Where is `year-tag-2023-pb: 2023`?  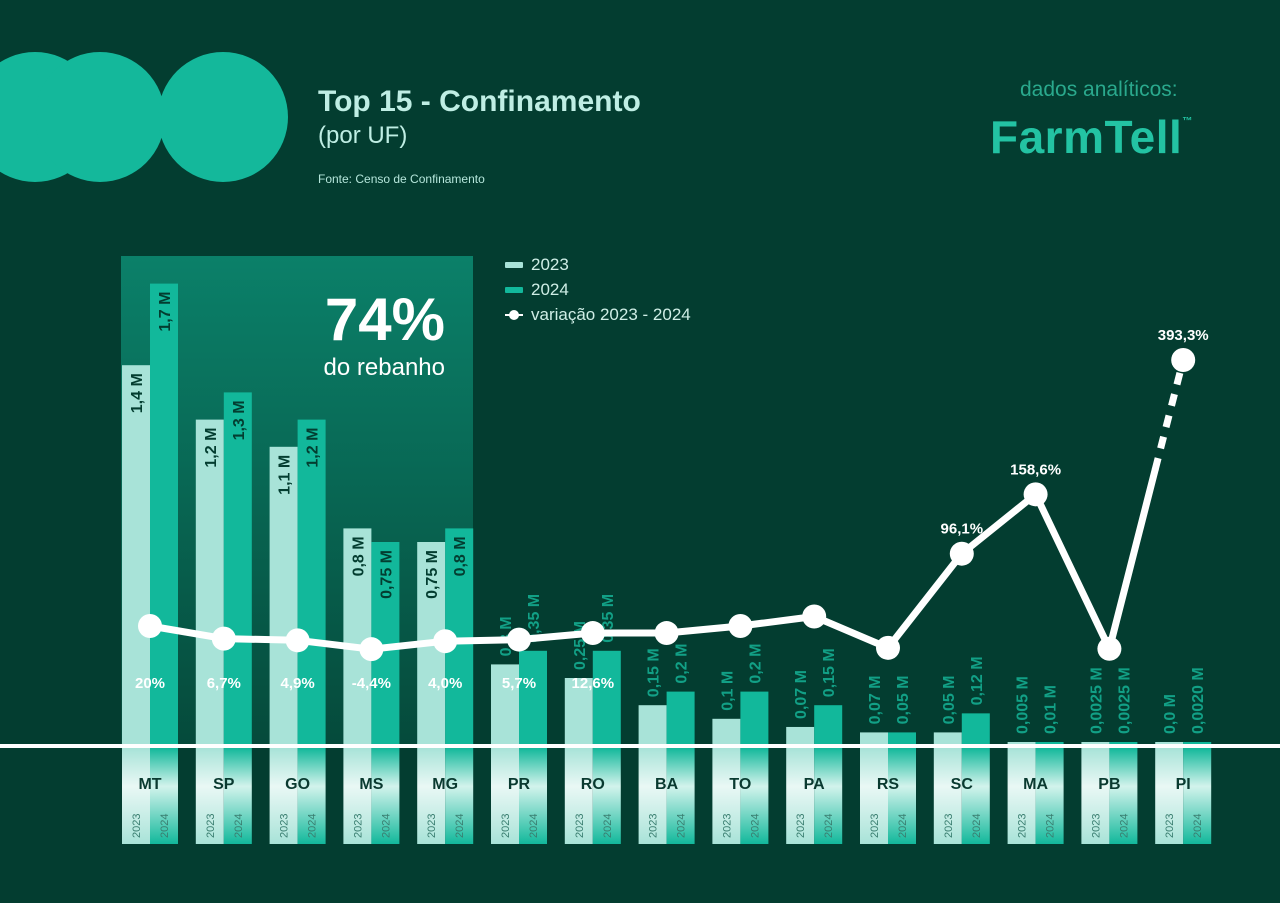
year-tag-2023-pb: 2023 is located at coordinates (1096, 826).